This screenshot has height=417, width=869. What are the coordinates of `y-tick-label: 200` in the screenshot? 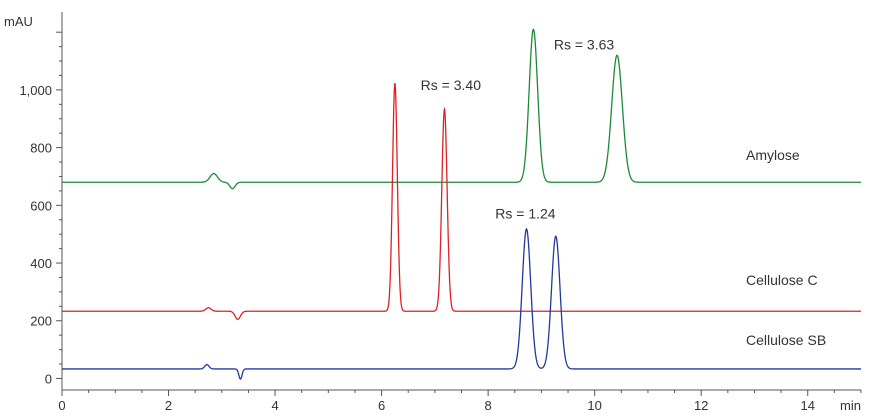 It's located at (41, 321).